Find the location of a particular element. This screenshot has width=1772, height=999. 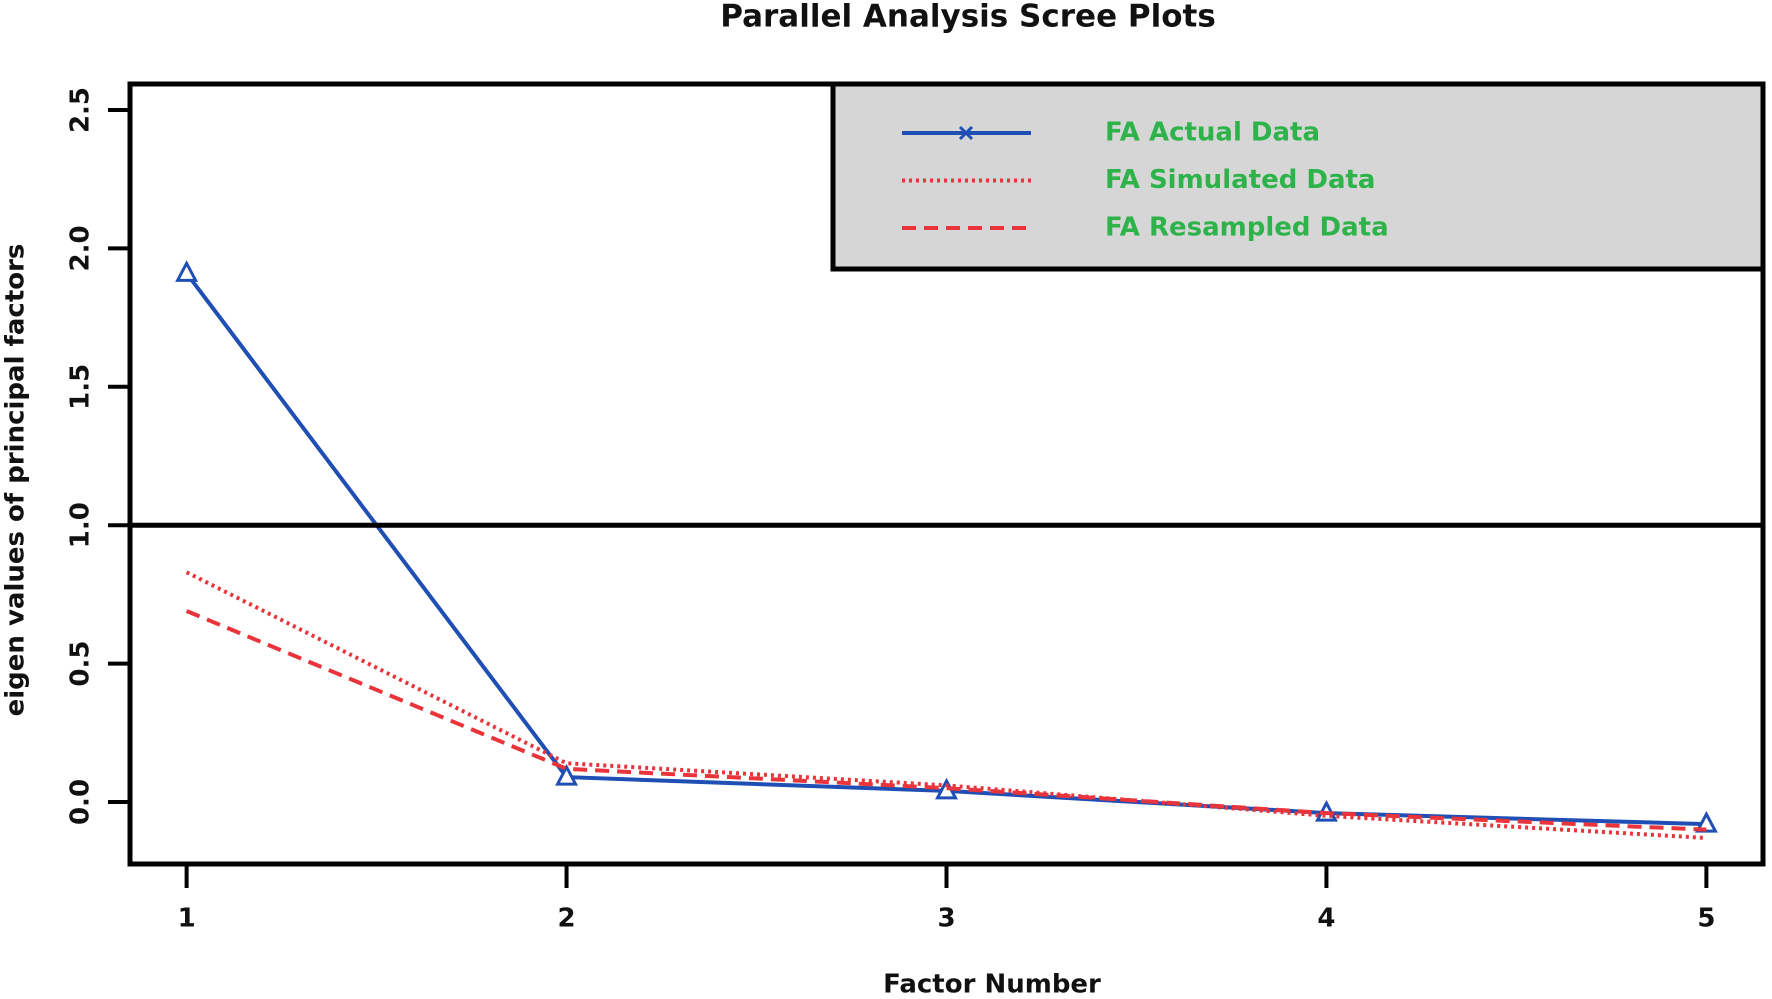

legend-label: FA Resampled Data is located at coordinates (1247, 228).